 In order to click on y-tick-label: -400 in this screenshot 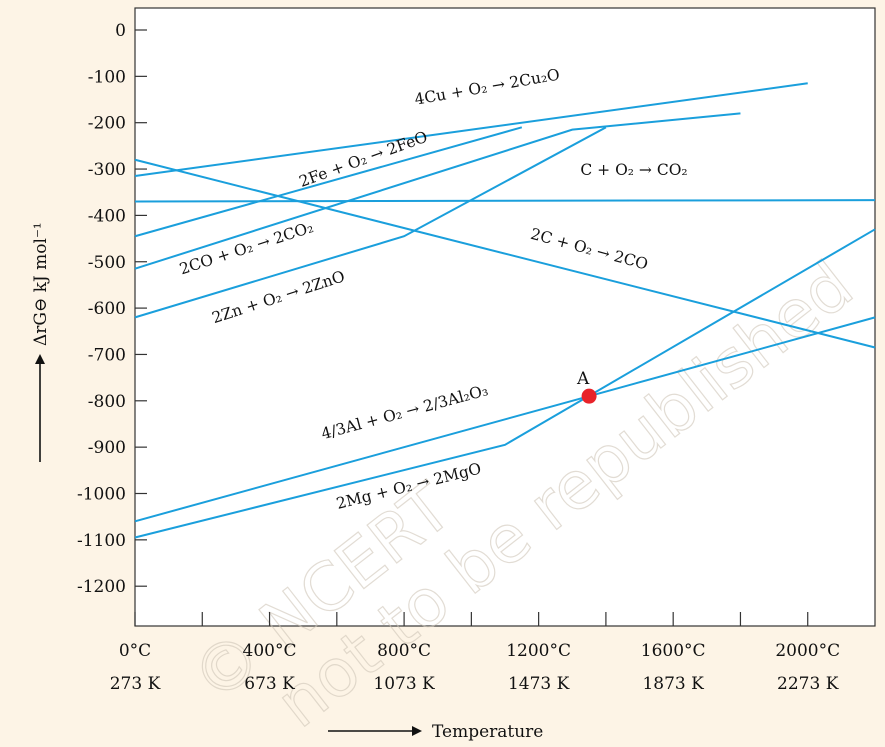, I will do `click(107, 216)`.